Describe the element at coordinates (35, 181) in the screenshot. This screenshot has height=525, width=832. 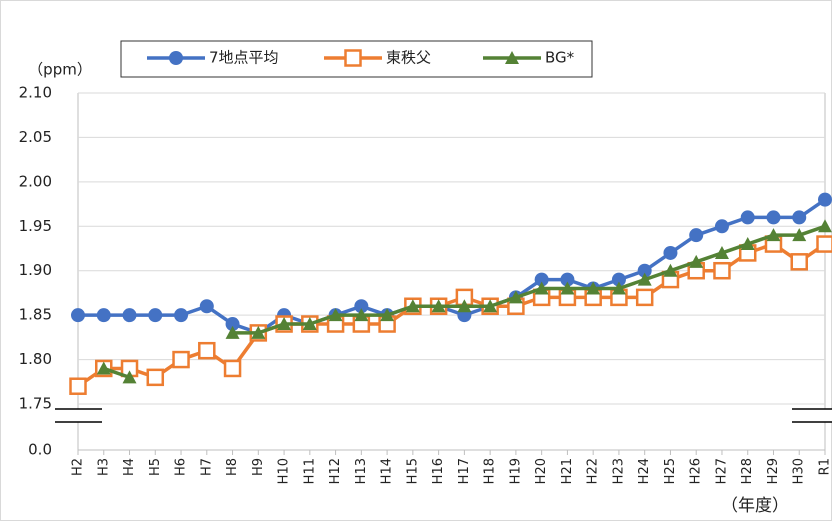
I see `y-tick-label: 2.00` at that location.